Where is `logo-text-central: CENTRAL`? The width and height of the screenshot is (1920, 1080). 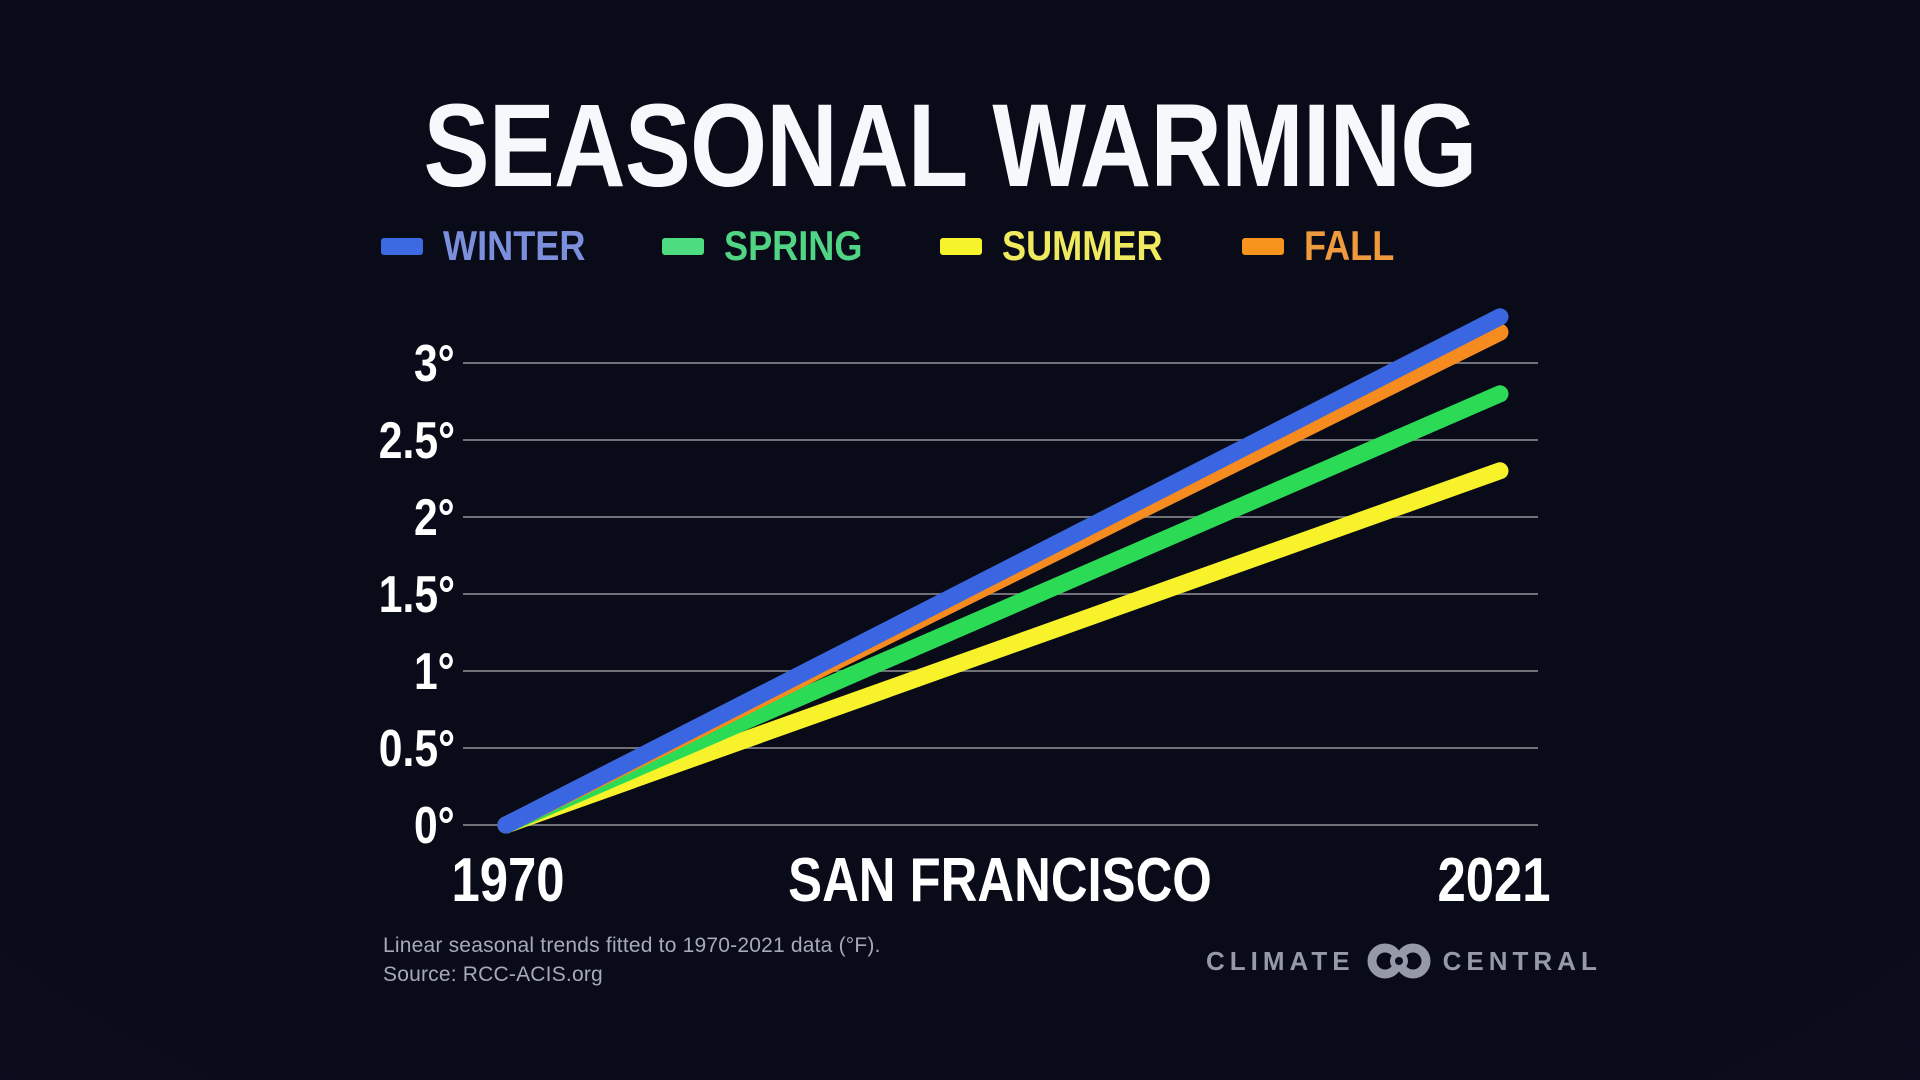
logo-text-central: CENTRAL is located at coordinates (1522, 961).